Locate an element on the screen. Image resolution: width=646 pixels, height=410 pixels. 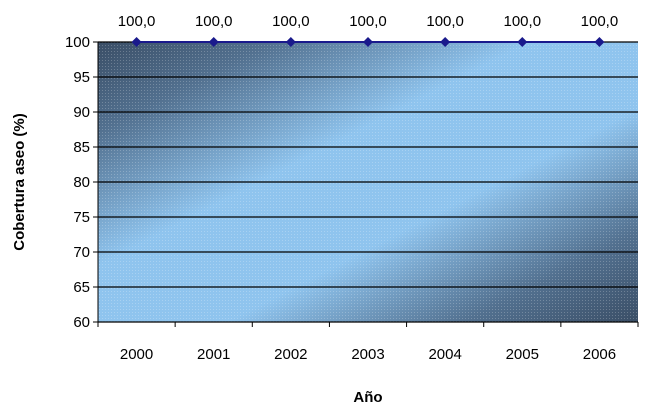
y-tick-label: 65 is located at coordinates (81, 287).